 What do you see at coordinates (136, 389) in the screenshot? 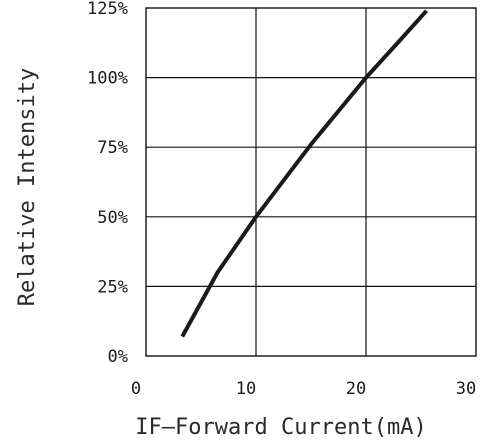
I see `x-tick-label: 0` at bounding box center [136, 389].